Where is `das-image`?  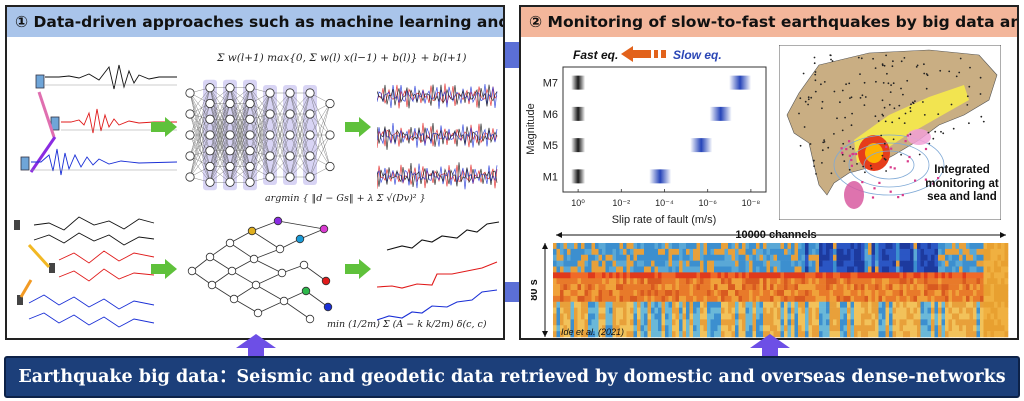 das-image is located at coordinates (781, 290).